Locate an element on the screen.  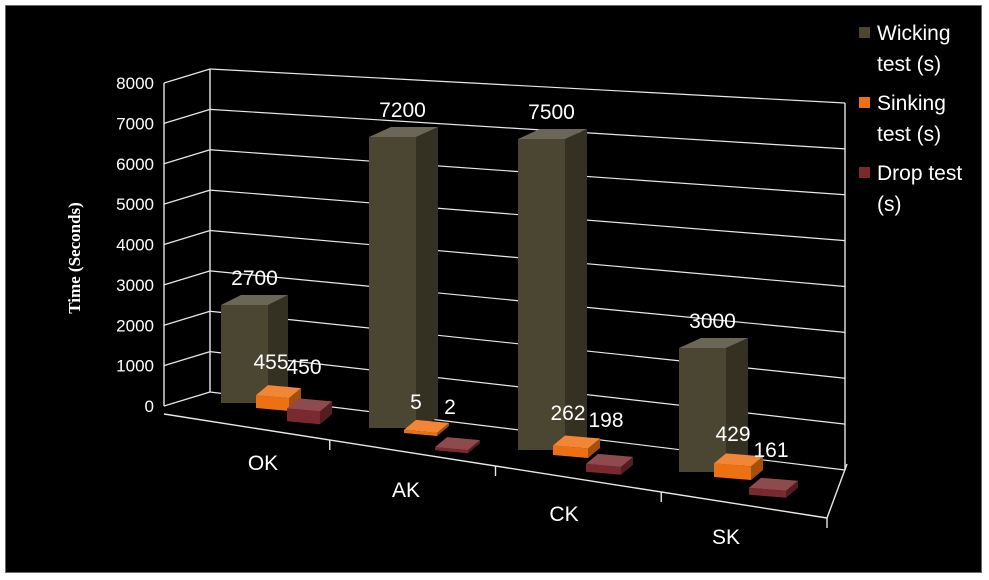
legend-item: Wicking test (s) is located at coordinates (905, 49).